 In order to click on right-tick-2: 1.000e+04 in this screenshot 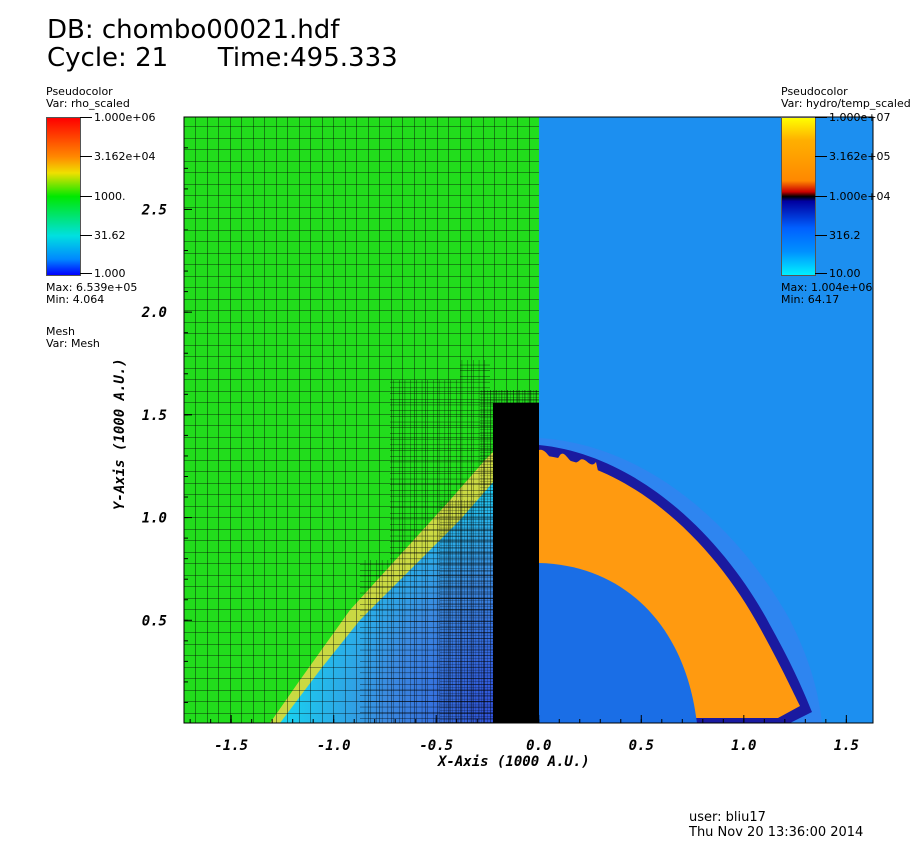, I will do `click(860, 196)`.